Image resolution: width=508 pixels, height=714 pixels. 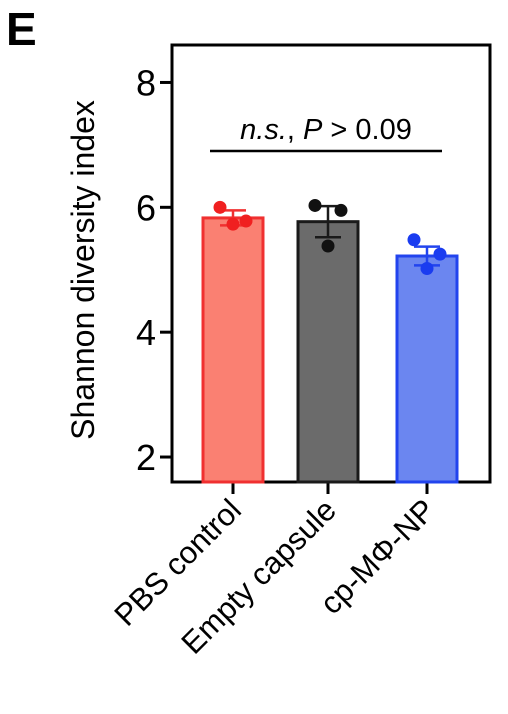 I want to click on y-tick-label: 8, so click(x=146, y=82).